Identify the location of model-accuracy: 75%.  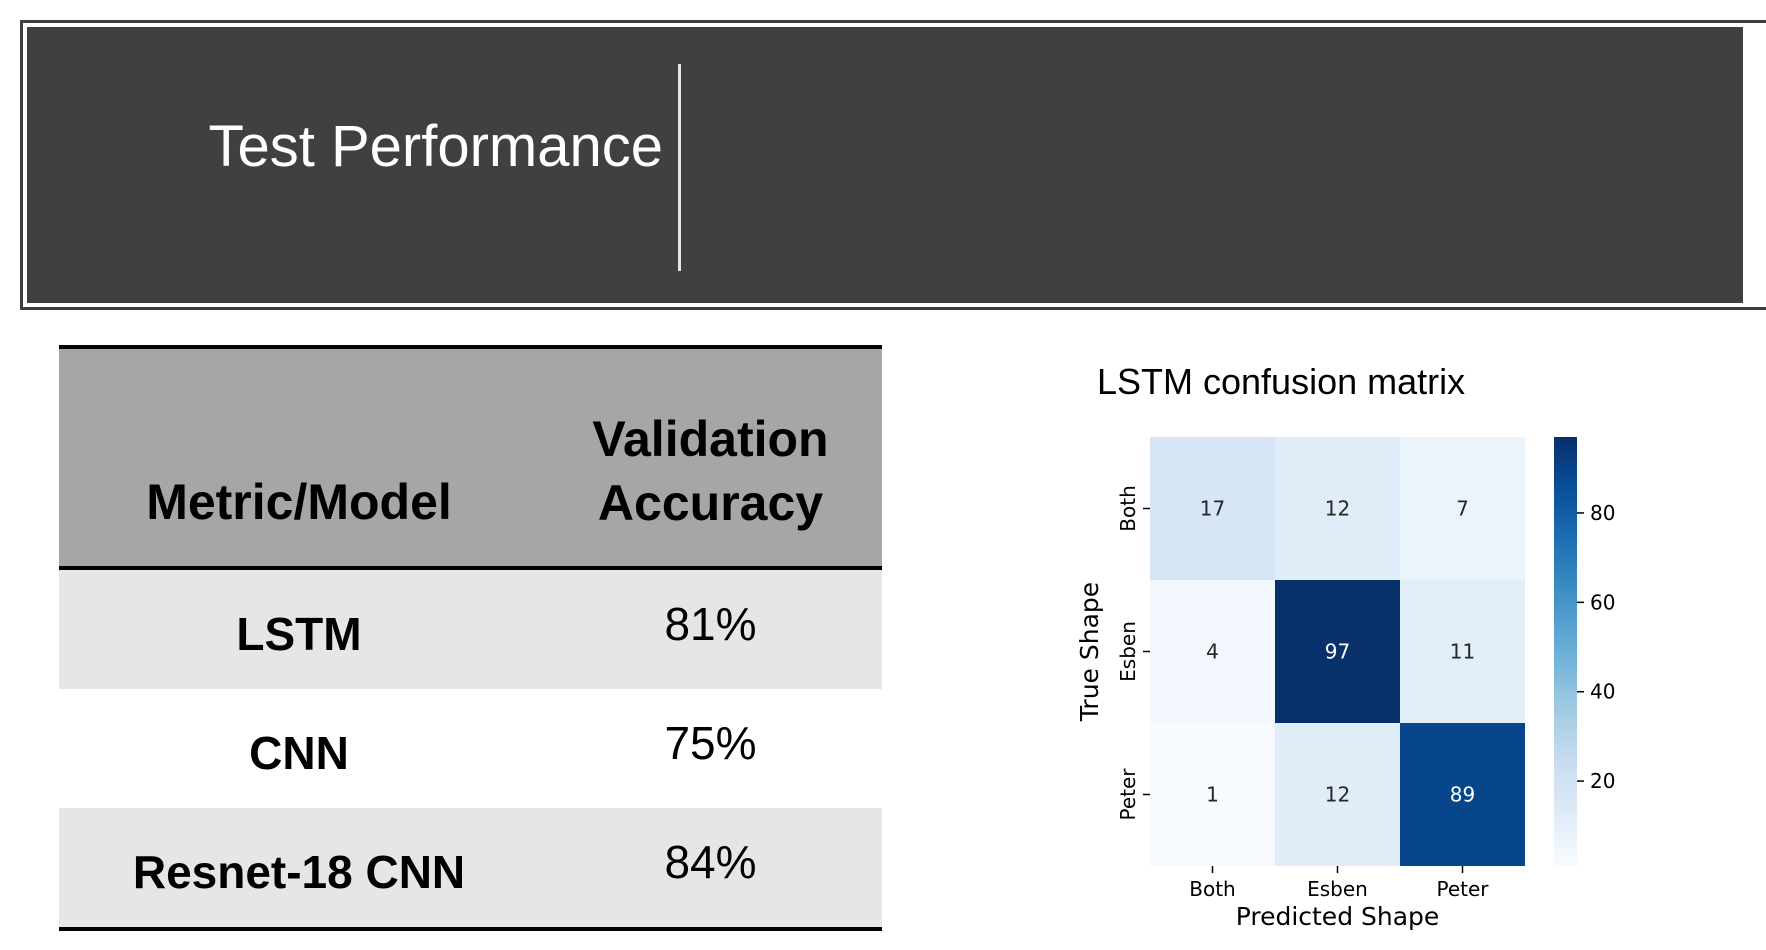
(710, 743).